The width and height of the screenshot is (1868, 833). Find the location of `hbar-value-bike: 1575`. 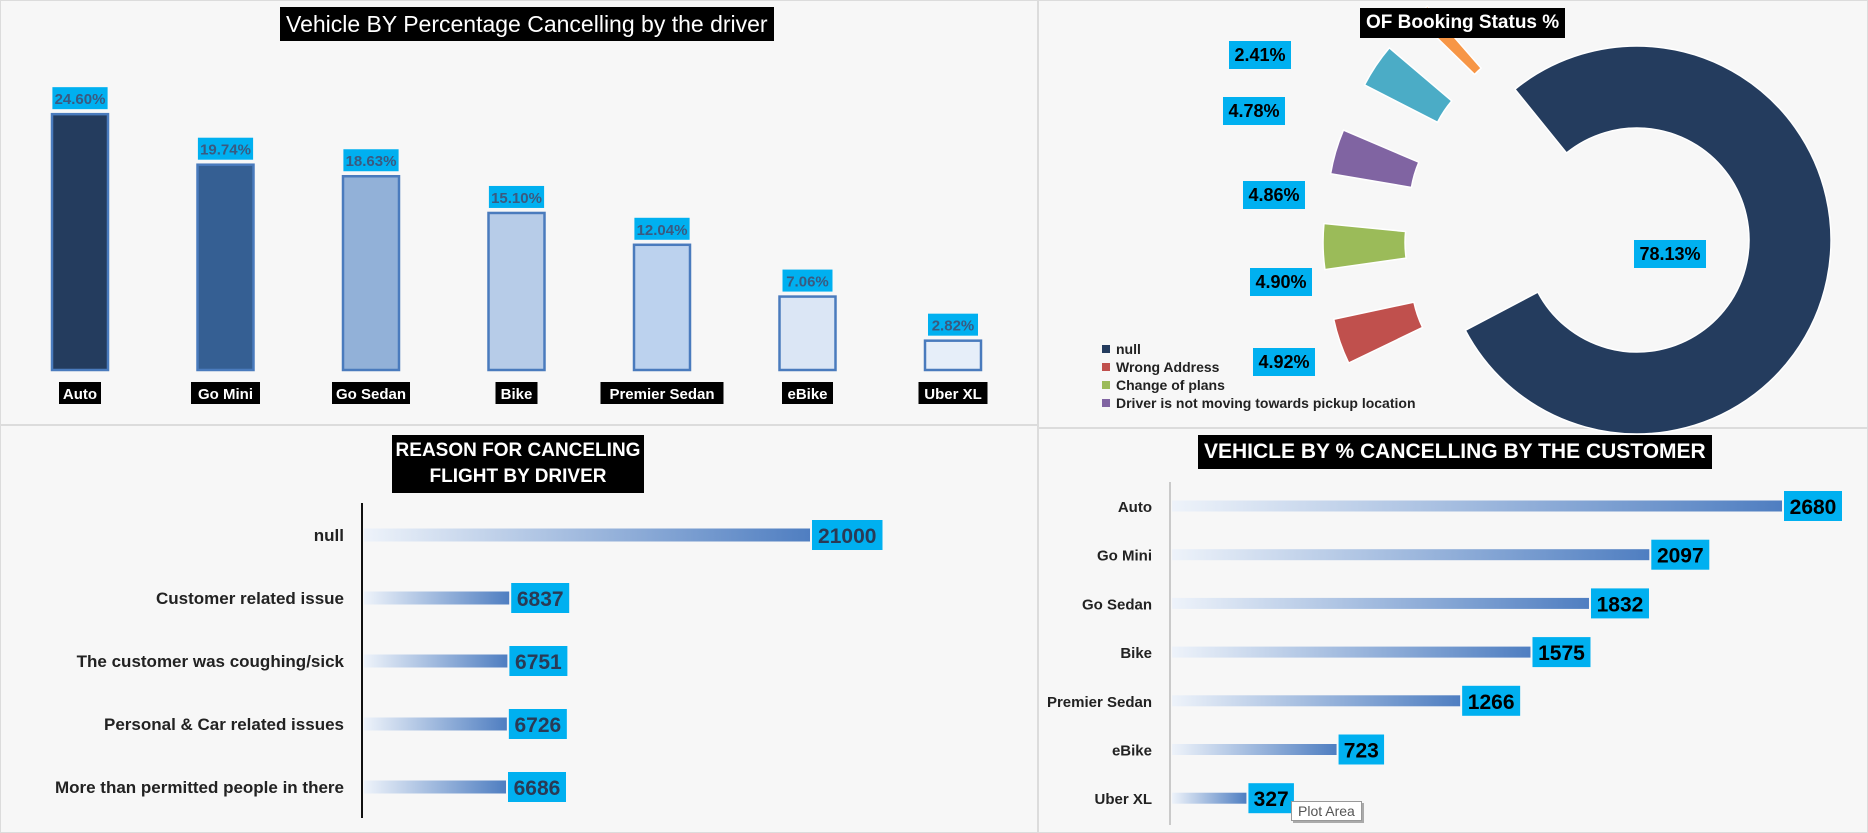

hbar-value-bike: 1575 is located at coordinates (1561, 653).